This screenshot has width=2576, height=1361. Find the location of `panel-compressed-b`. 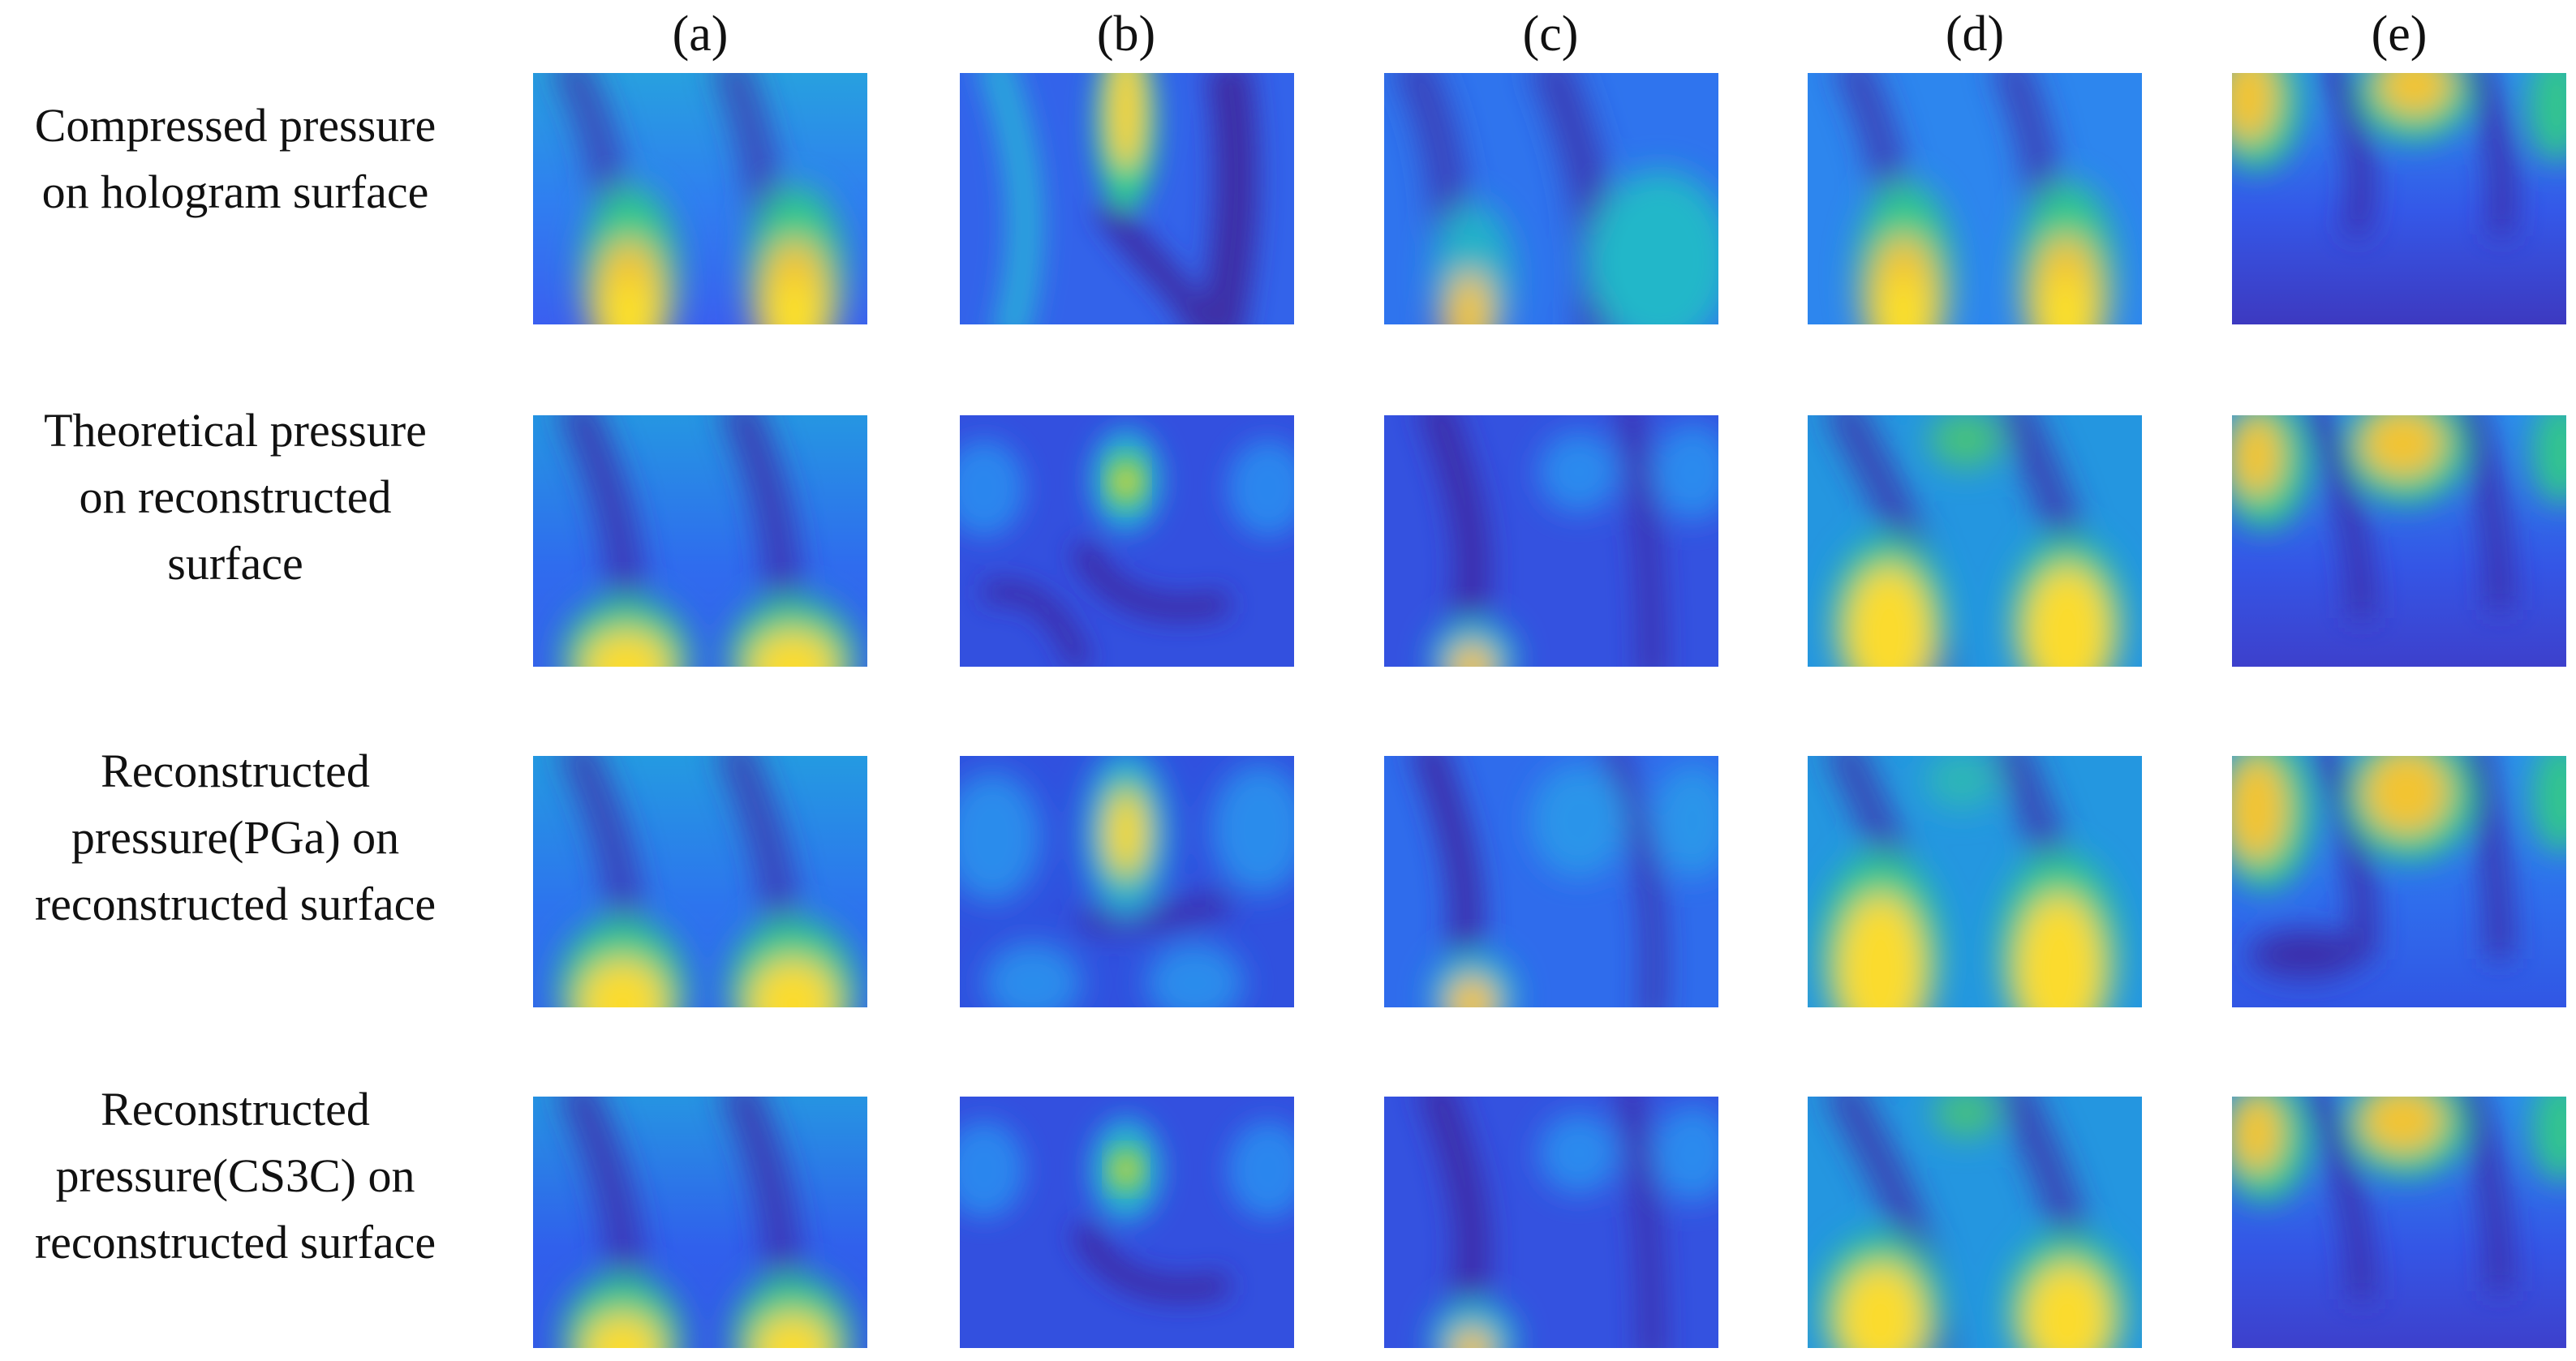

panel-compressed-b is located at coordinates (1127, 198).